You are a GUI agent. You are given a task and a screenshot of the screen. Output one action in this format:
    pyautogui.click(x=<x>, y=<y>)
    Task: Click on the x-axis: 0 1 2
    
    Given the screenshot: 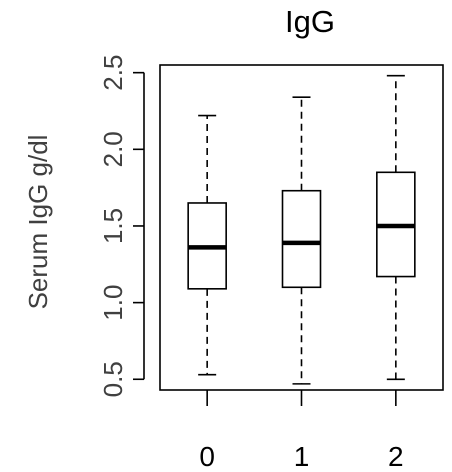 What is the action you would take?
    pyautogui.click(x=301, y=431)
    